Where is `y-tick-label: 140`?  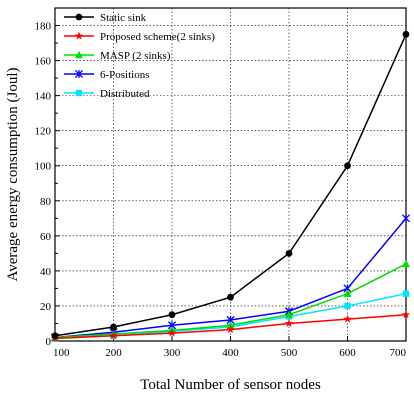
y-tick-label: 140 is located at coordinates (43, 97).